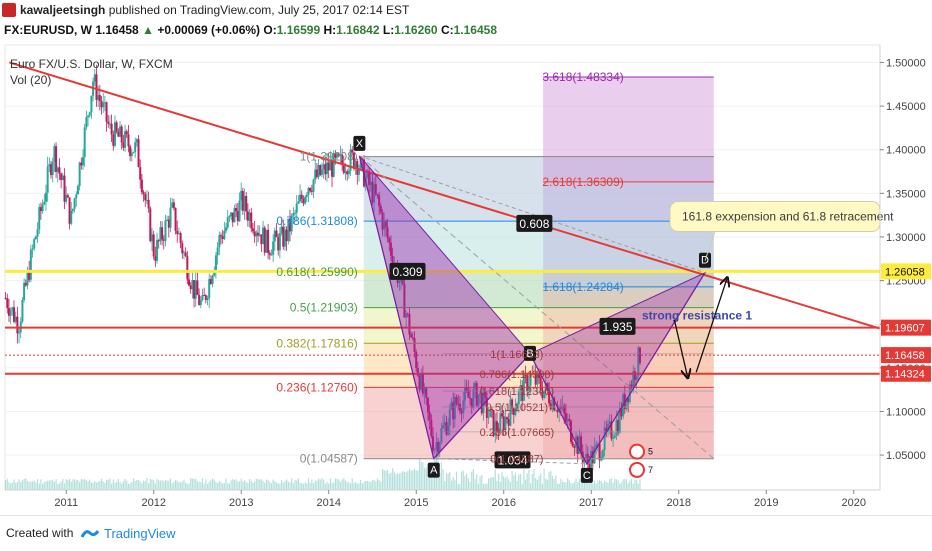  What do you see at coordinates (63, 10) in the screenshot?
I see `author-name: kawaljeetsingh` at bounding box center [63, 10].